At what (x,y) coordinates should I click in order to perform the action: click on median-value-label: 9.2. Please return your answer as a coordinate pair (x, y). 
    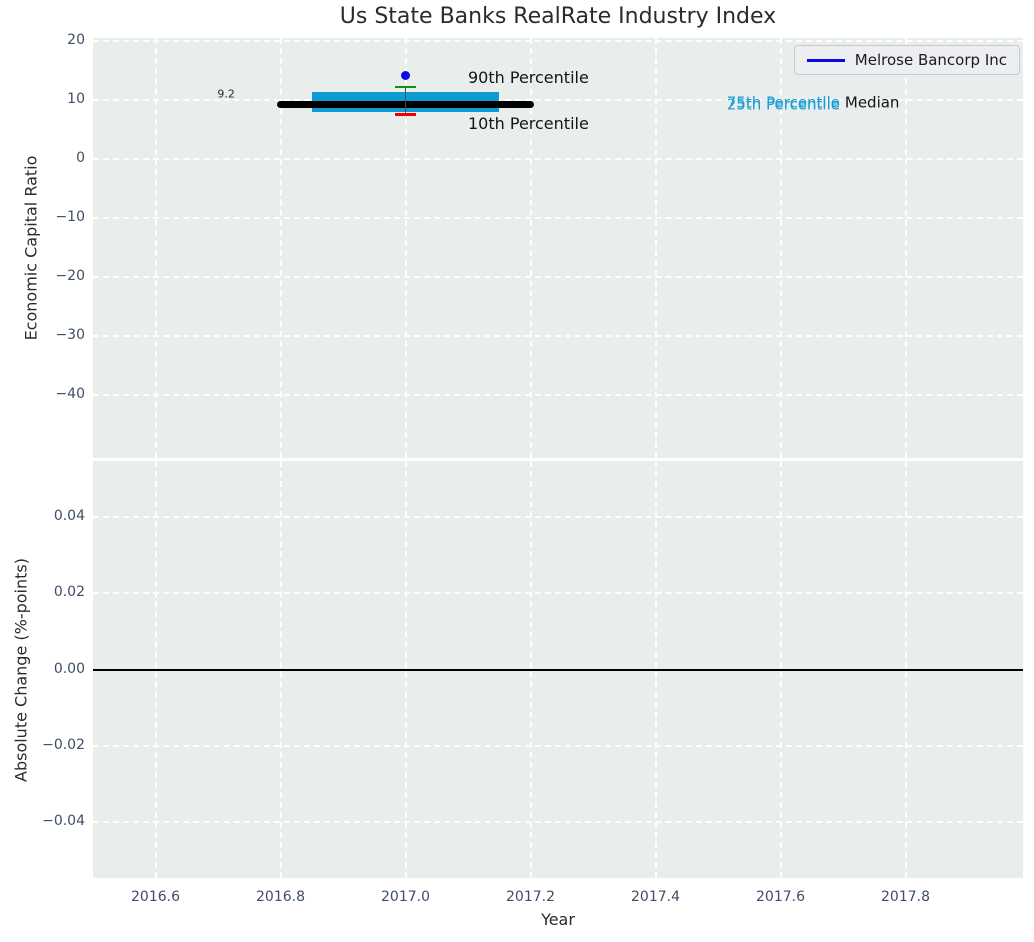
    Looking at the image, I should click on (226, 94).